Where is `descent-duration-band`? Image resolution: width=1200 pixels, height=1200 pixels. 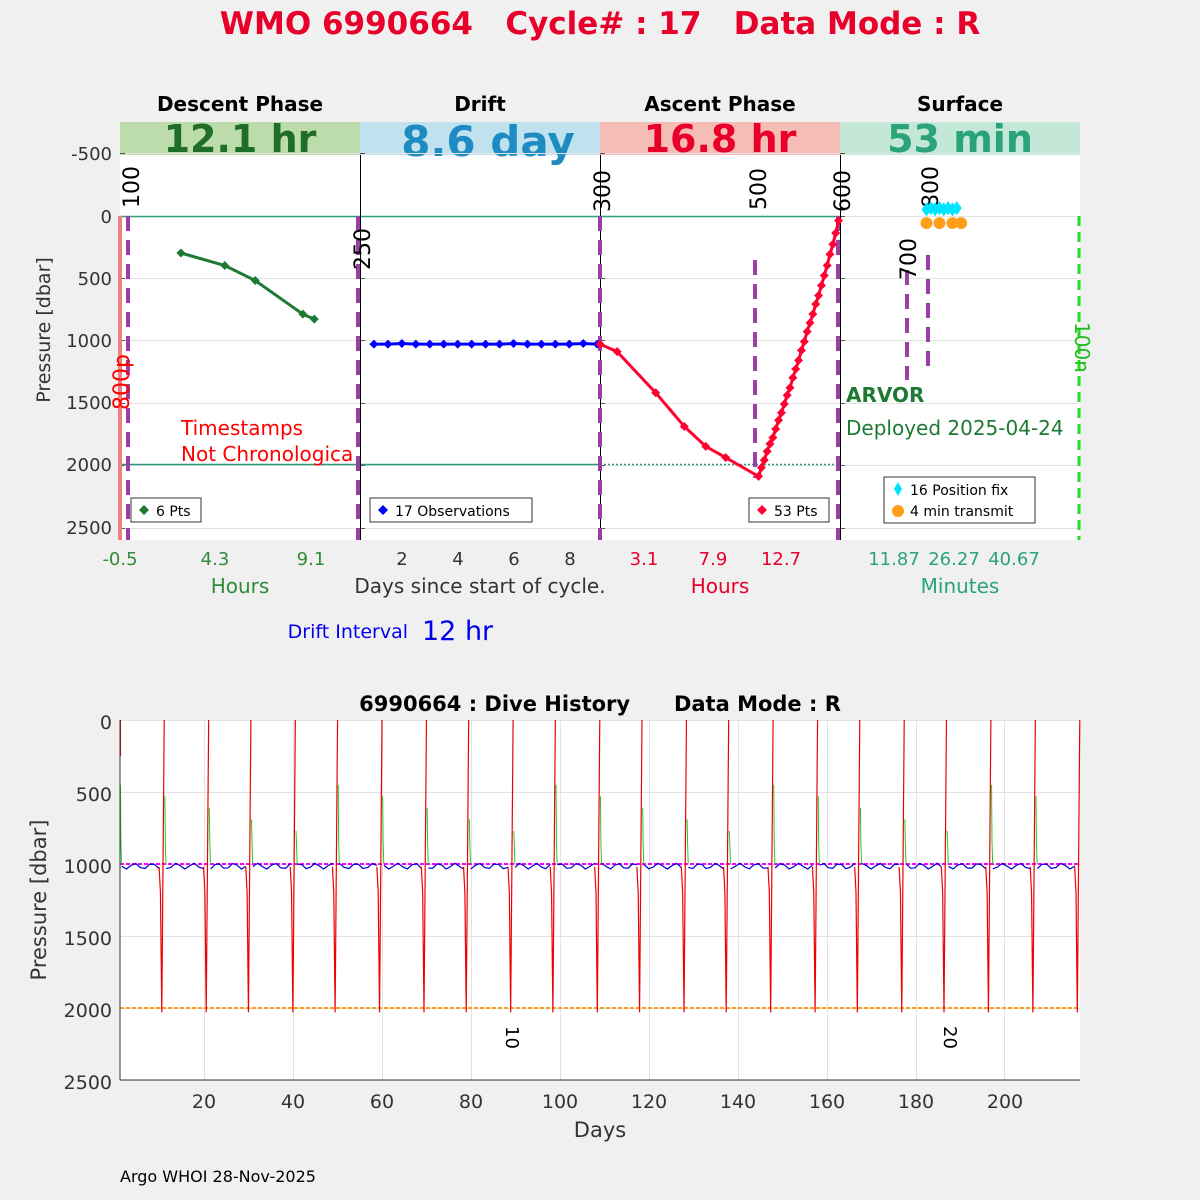 descent-duration-band is located at coordinates (240, 138).